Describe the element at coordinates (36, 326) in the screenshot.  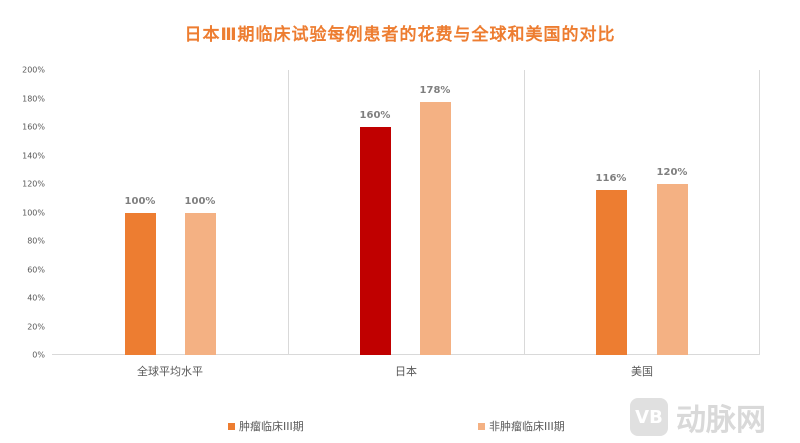
I see `y-tick: 20%` at that location.